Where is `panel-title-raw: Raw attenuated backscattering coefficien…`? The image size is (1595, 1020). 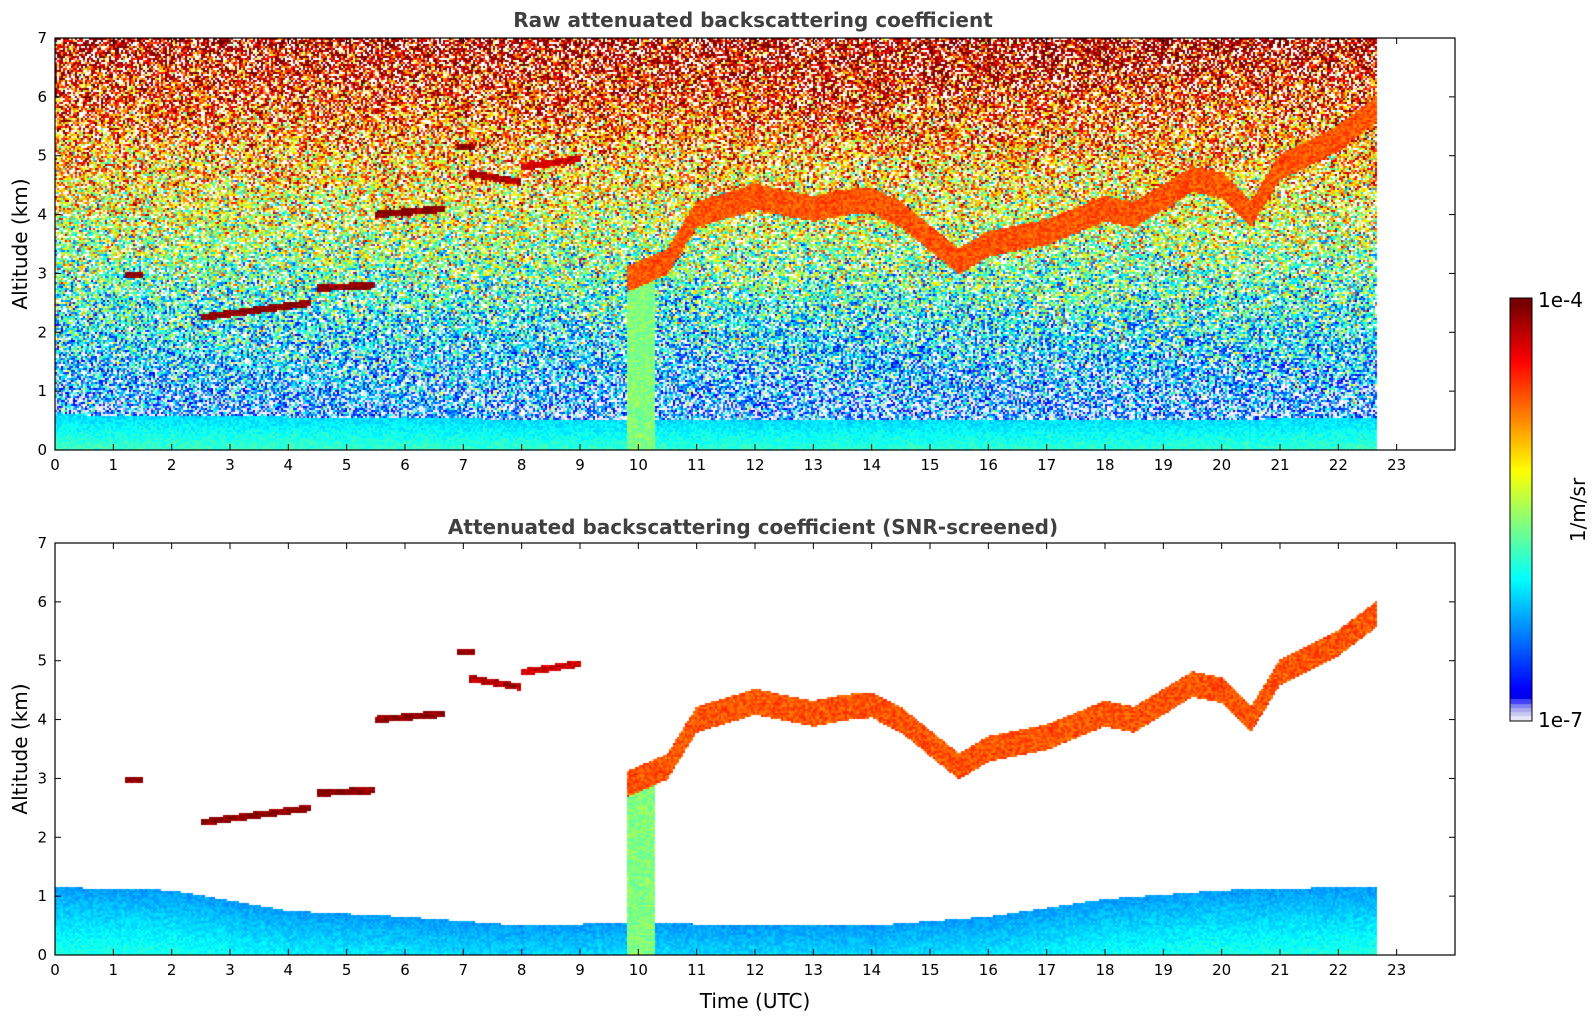
panel-title-raw: Raw attenuated backscattering coefficien… is located at coordinates (753, 20).